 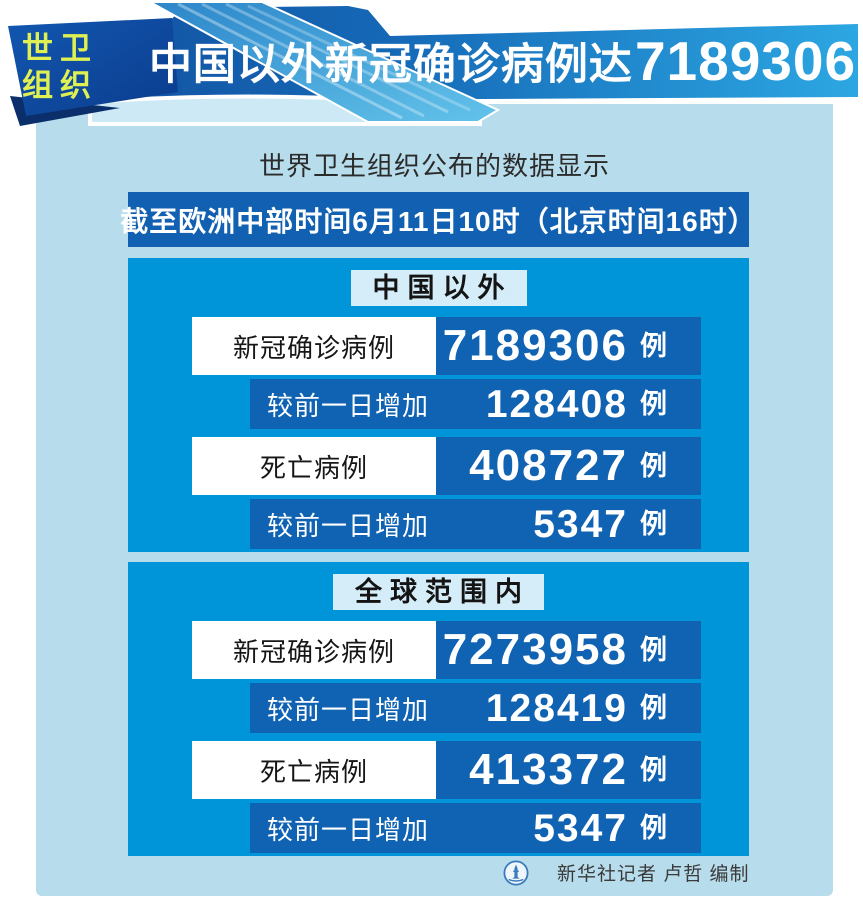 I want to click on stat-value-area: 7189306 例, so click(x=568, y=346).